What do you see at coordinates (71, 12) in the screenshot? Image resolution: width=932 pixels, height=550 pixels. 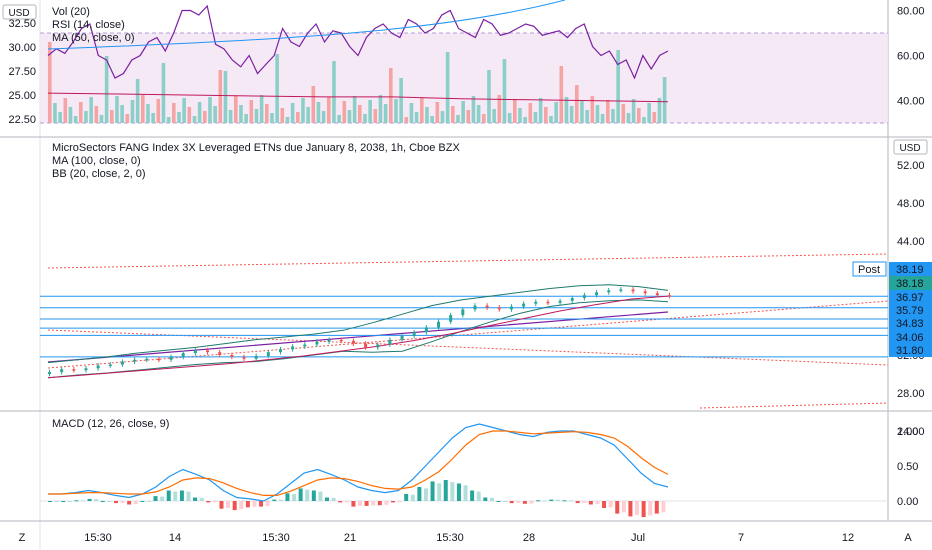 I see `legend-volume: Vol (20)` at bounding box center [71, 12].